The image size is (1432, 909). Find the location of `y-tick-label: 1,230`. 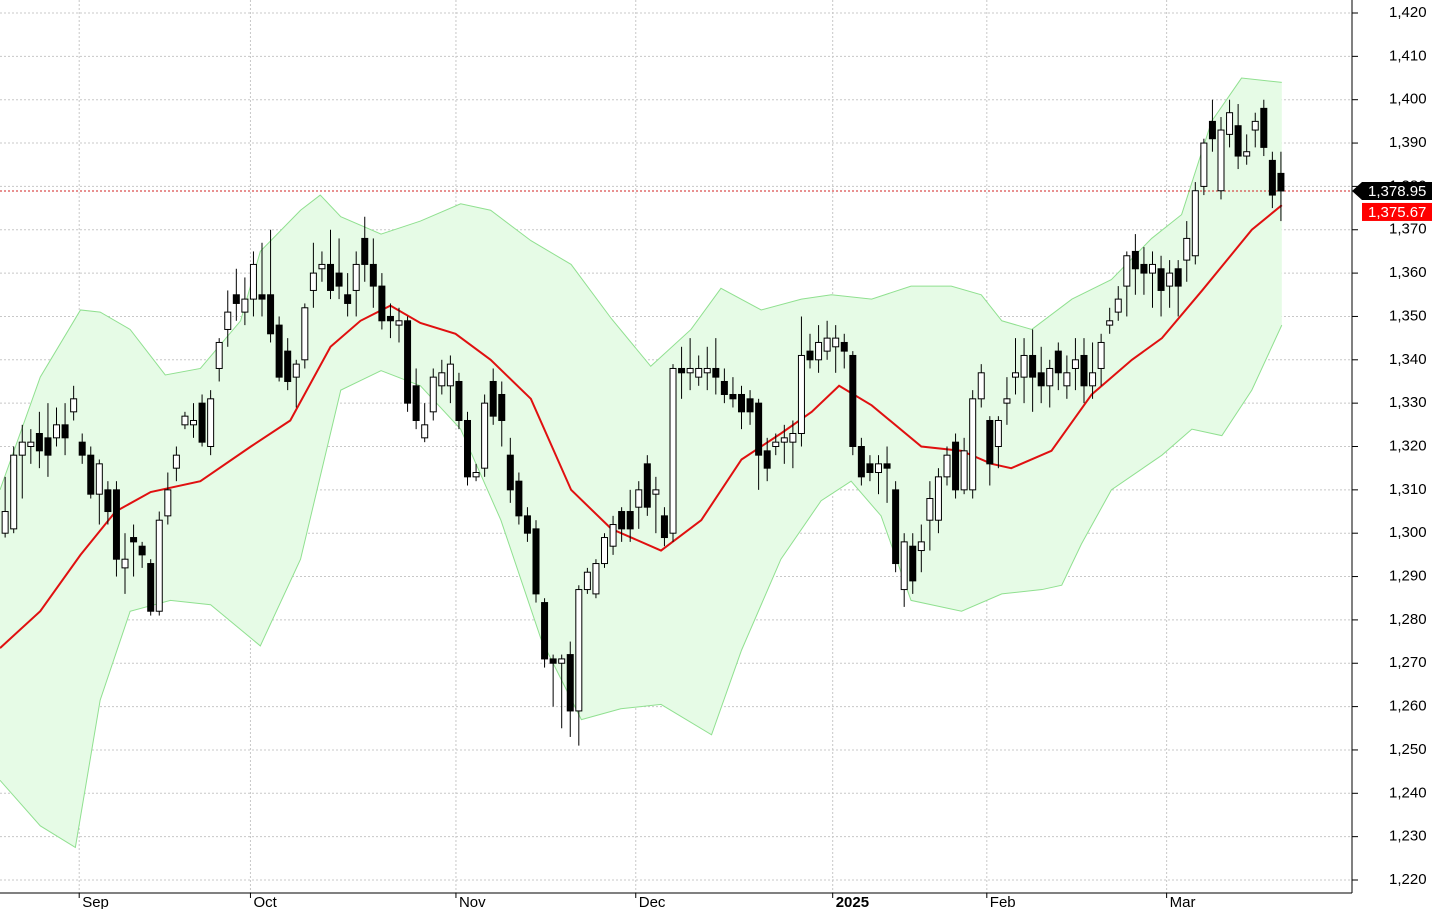

y-tick-label: 1,230 is located at coordinates (1408, 836).